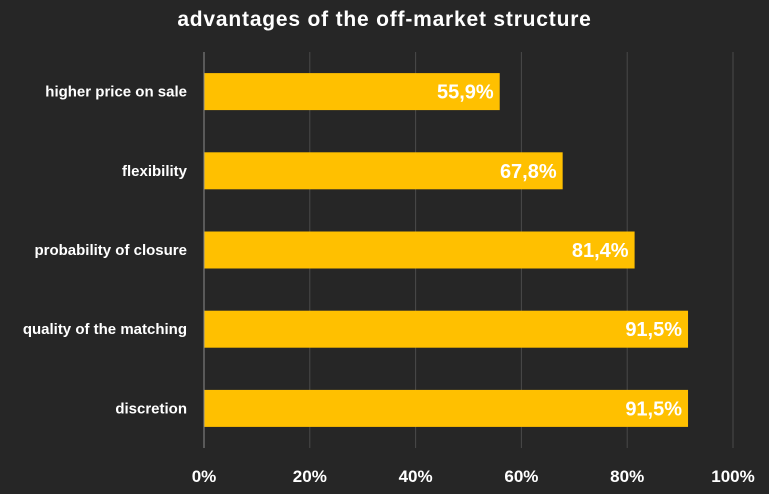  Describe the element at coordinates (151, 408) in the screenshot. I see `category-label: discretion` at that location.